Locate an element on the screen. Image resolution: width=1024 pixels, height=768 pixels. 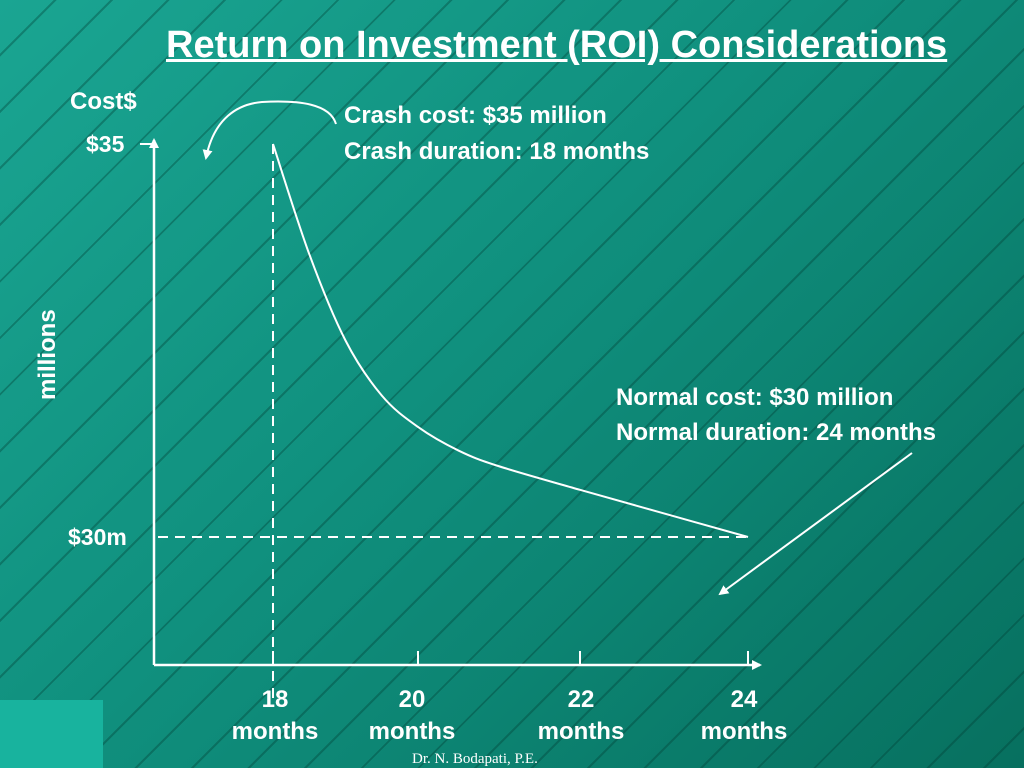
x-tick-value: 18 is located at coordinates (275, 699).